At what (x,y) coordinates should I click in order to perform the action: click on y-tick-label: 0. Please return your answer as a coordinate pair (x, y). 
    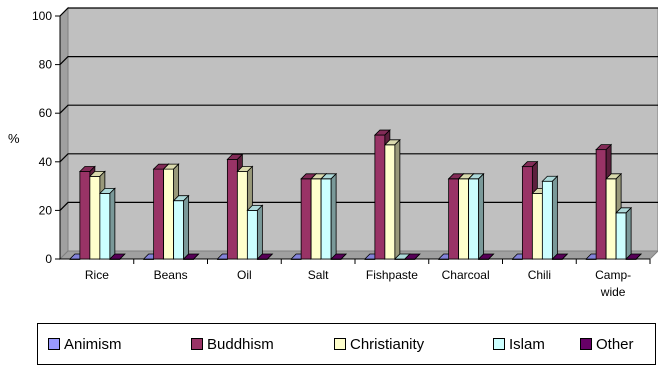
    Looking at the image, I should click on (48, 259).